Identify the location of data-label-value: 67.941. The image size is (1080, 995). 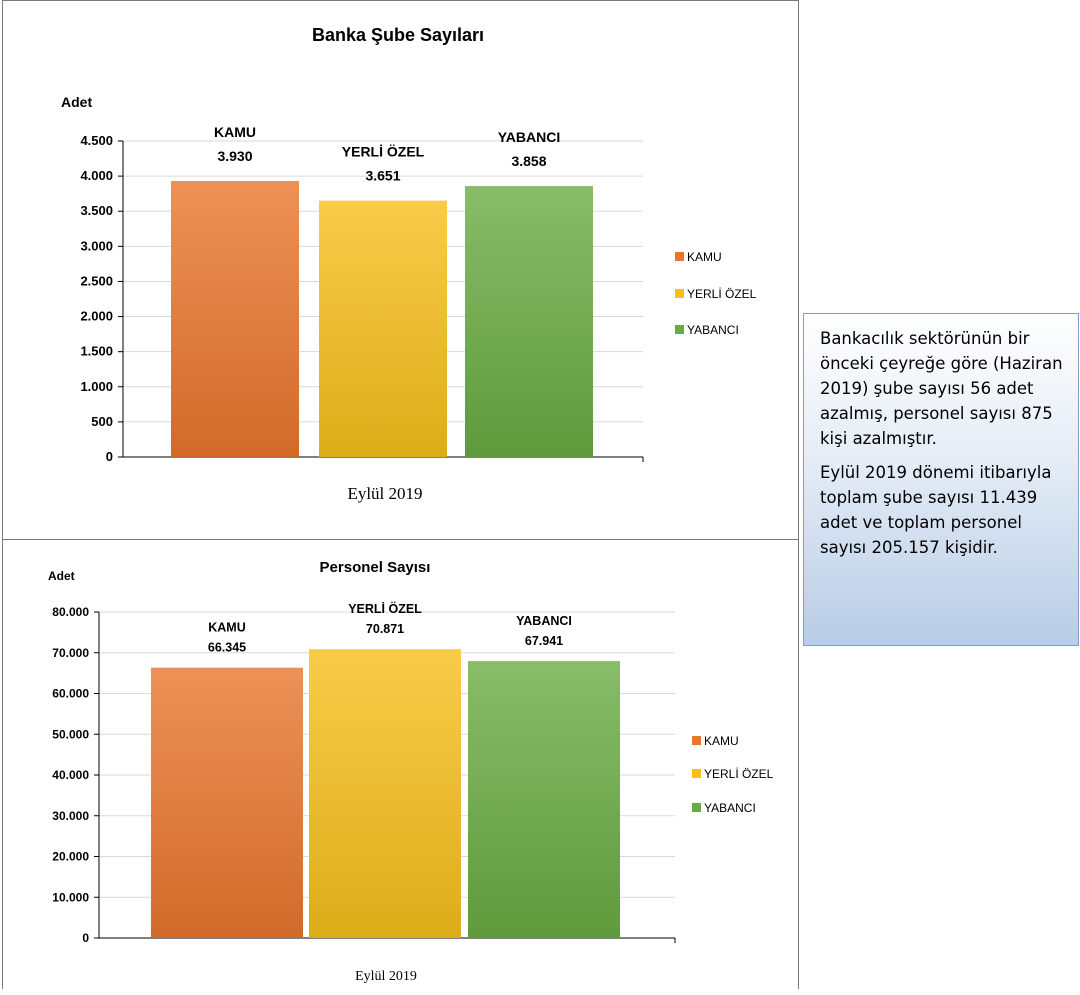
(544, 641).